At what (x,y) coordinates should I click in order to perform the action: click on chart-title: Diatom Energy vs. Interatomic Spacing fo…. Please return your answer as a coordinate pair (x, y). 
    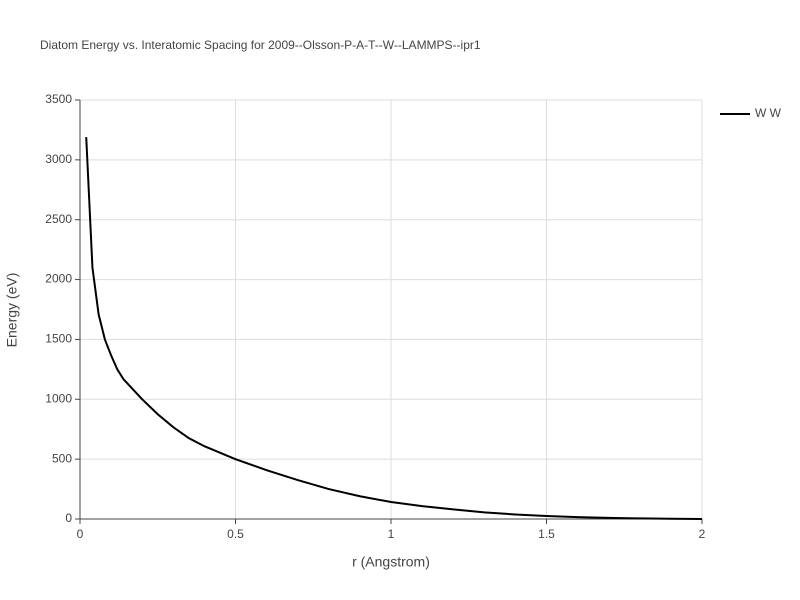
    Looking at the image, I should click on (260, 45).